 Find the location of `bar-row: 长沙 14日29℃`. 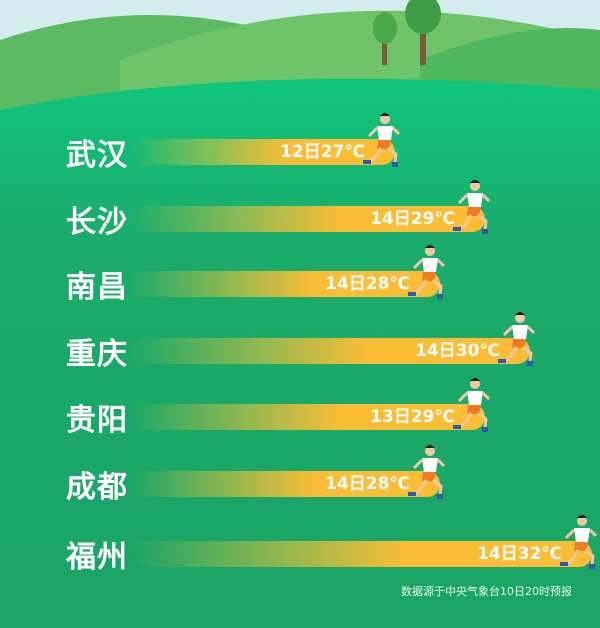

bar-row: 长沙 14日29℃ is located at coordinates (300, 212).